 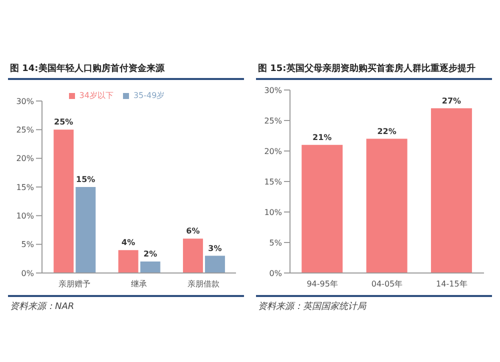 What do you see at coordinates (126, 69) in the screenshot?
I see `chart-title: 图 14:美国年轻人口购房首付资金来源` at bounding box center [126, 69].